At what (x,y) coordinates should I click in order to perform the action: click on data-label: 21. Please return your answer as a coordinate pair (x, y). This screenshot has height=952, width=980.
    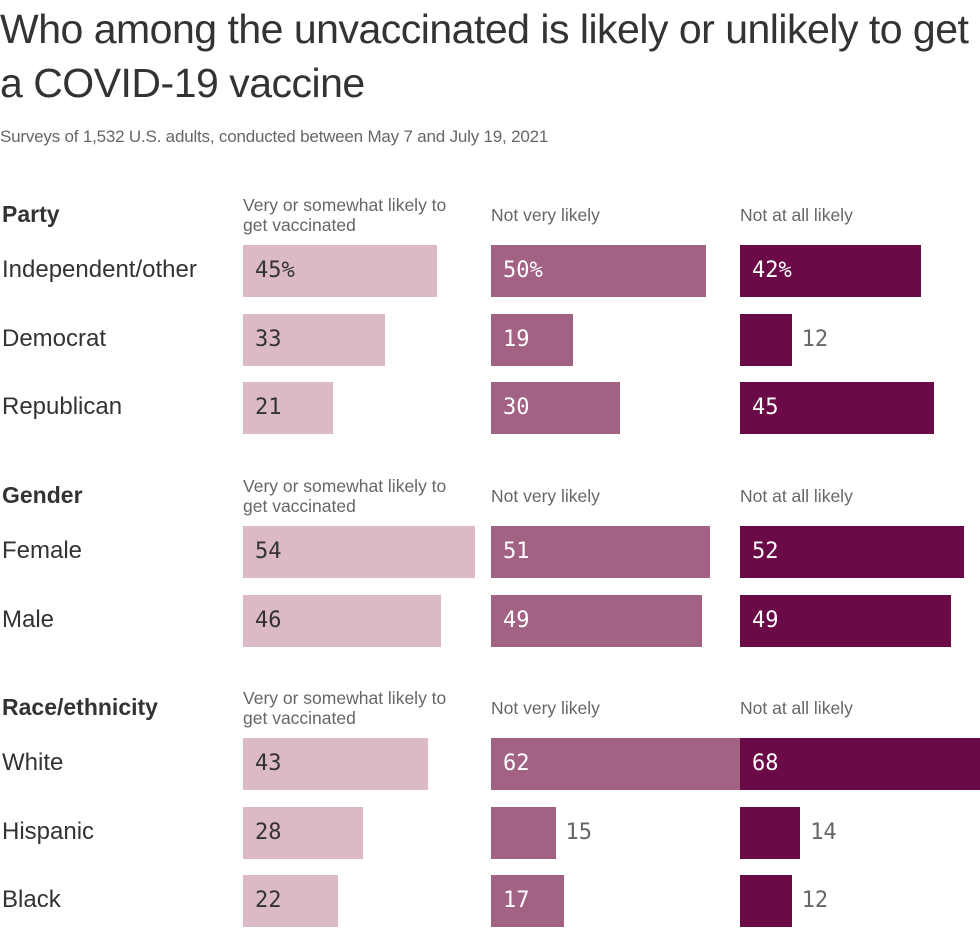
    Looking at the image, I should click on (268, 407).